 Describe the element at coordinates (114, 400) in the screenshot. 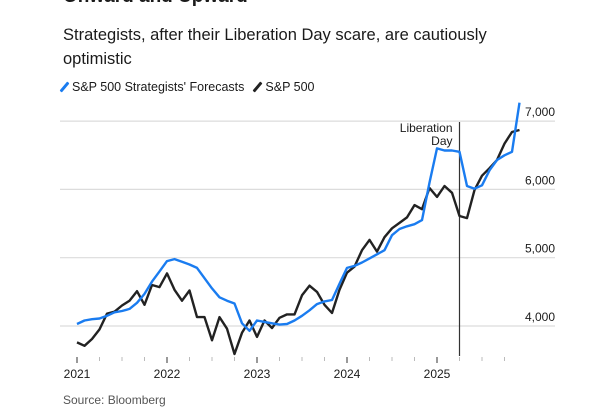

I see `source-note: Source: Bloomberg` at that location.